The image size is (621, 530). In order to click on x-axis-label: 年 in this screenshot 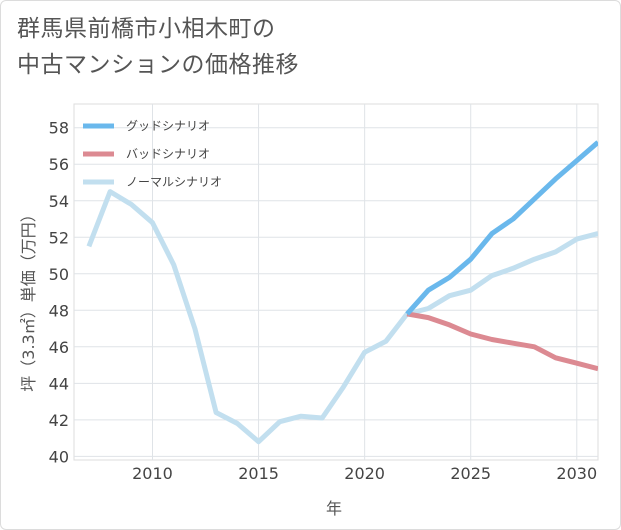, I will do `click(334, 508)`.